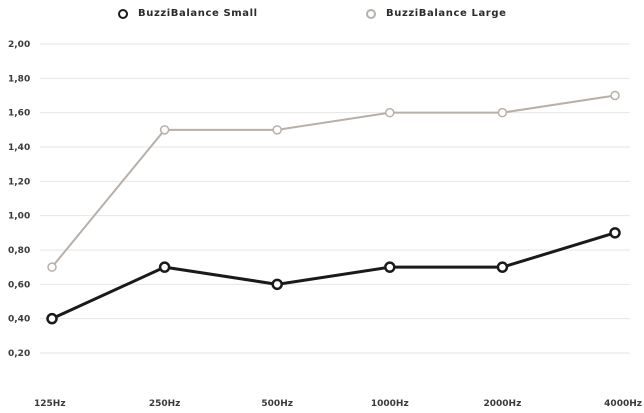  I want to click on x-tick-label: 2000Hz, so click(502, 404).